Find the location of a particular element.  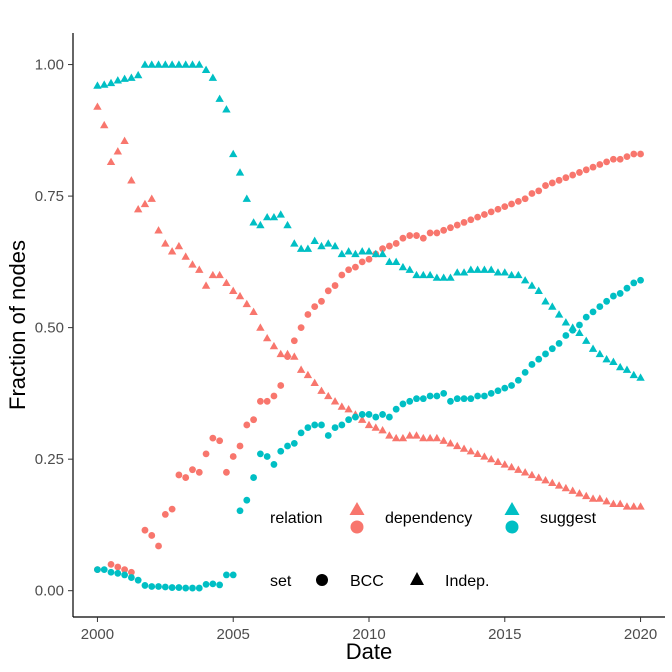

legend-set-title: set is located at coordinates (281, 581).